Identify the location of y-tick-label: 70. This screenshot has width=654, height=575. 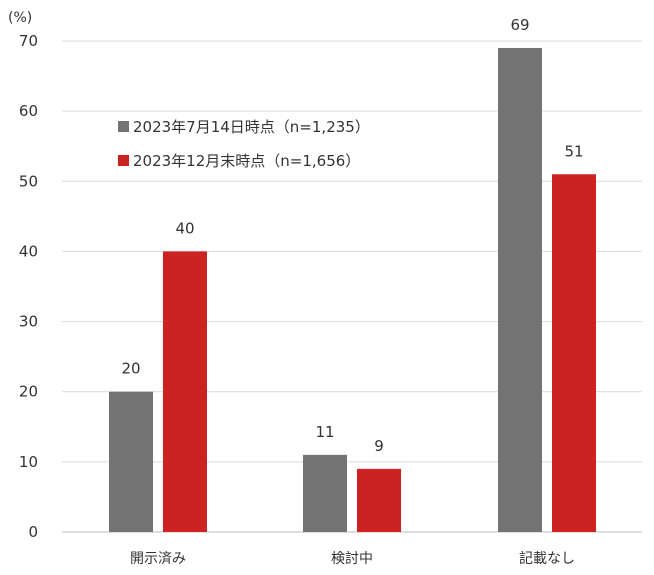
(28, 41).